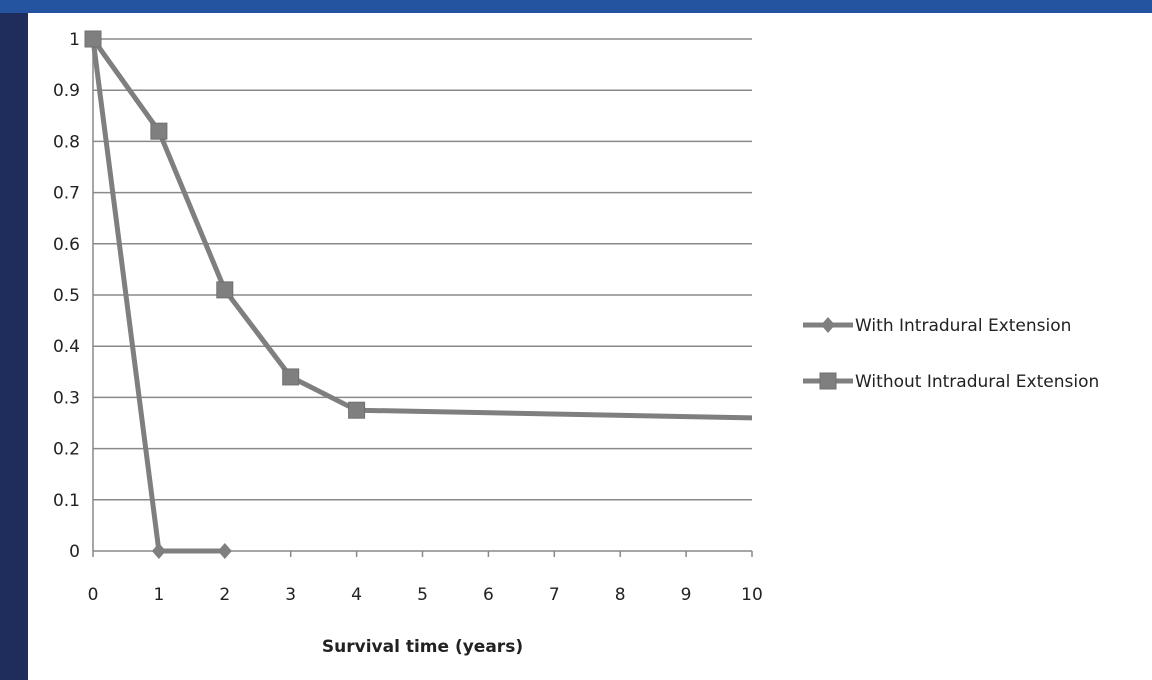  Describe the element at coordinates (963, 326) in the screenshot. I see `legend-label-1: With Intradural Extension` at that location.